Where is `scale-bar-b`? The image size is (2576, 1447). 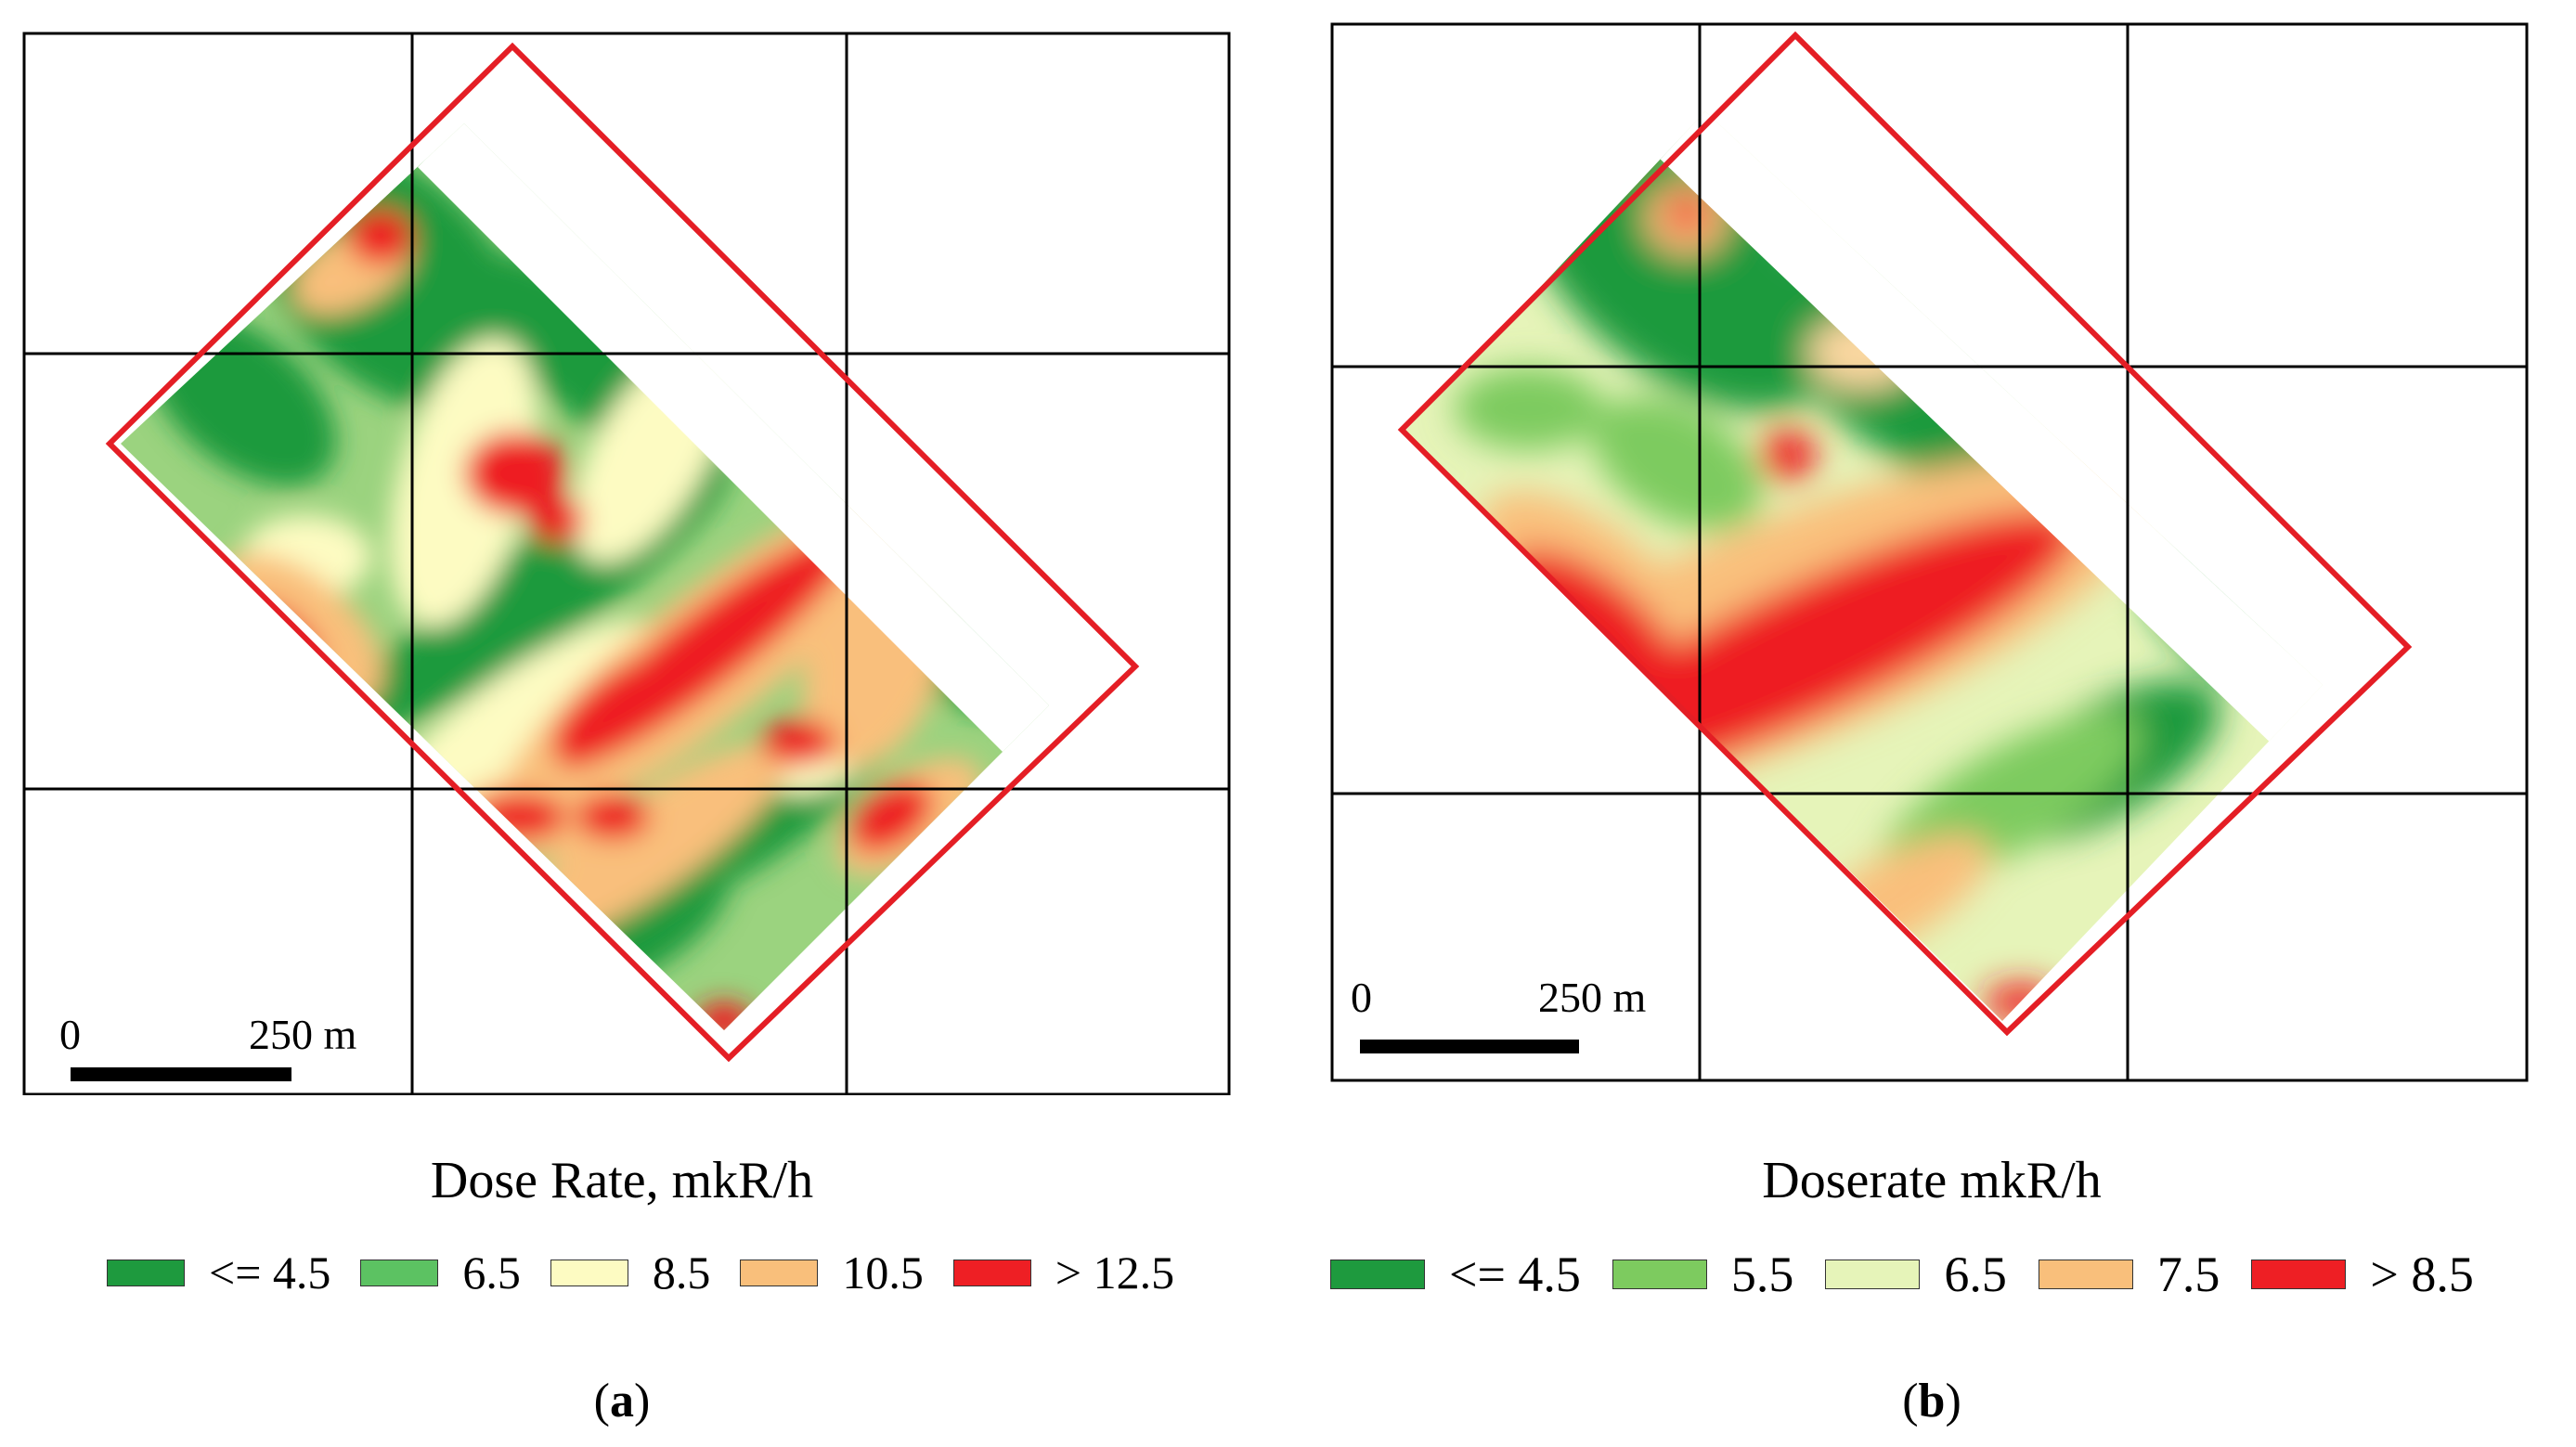
scale-bar-b is located at coordinates (1469, 1046).